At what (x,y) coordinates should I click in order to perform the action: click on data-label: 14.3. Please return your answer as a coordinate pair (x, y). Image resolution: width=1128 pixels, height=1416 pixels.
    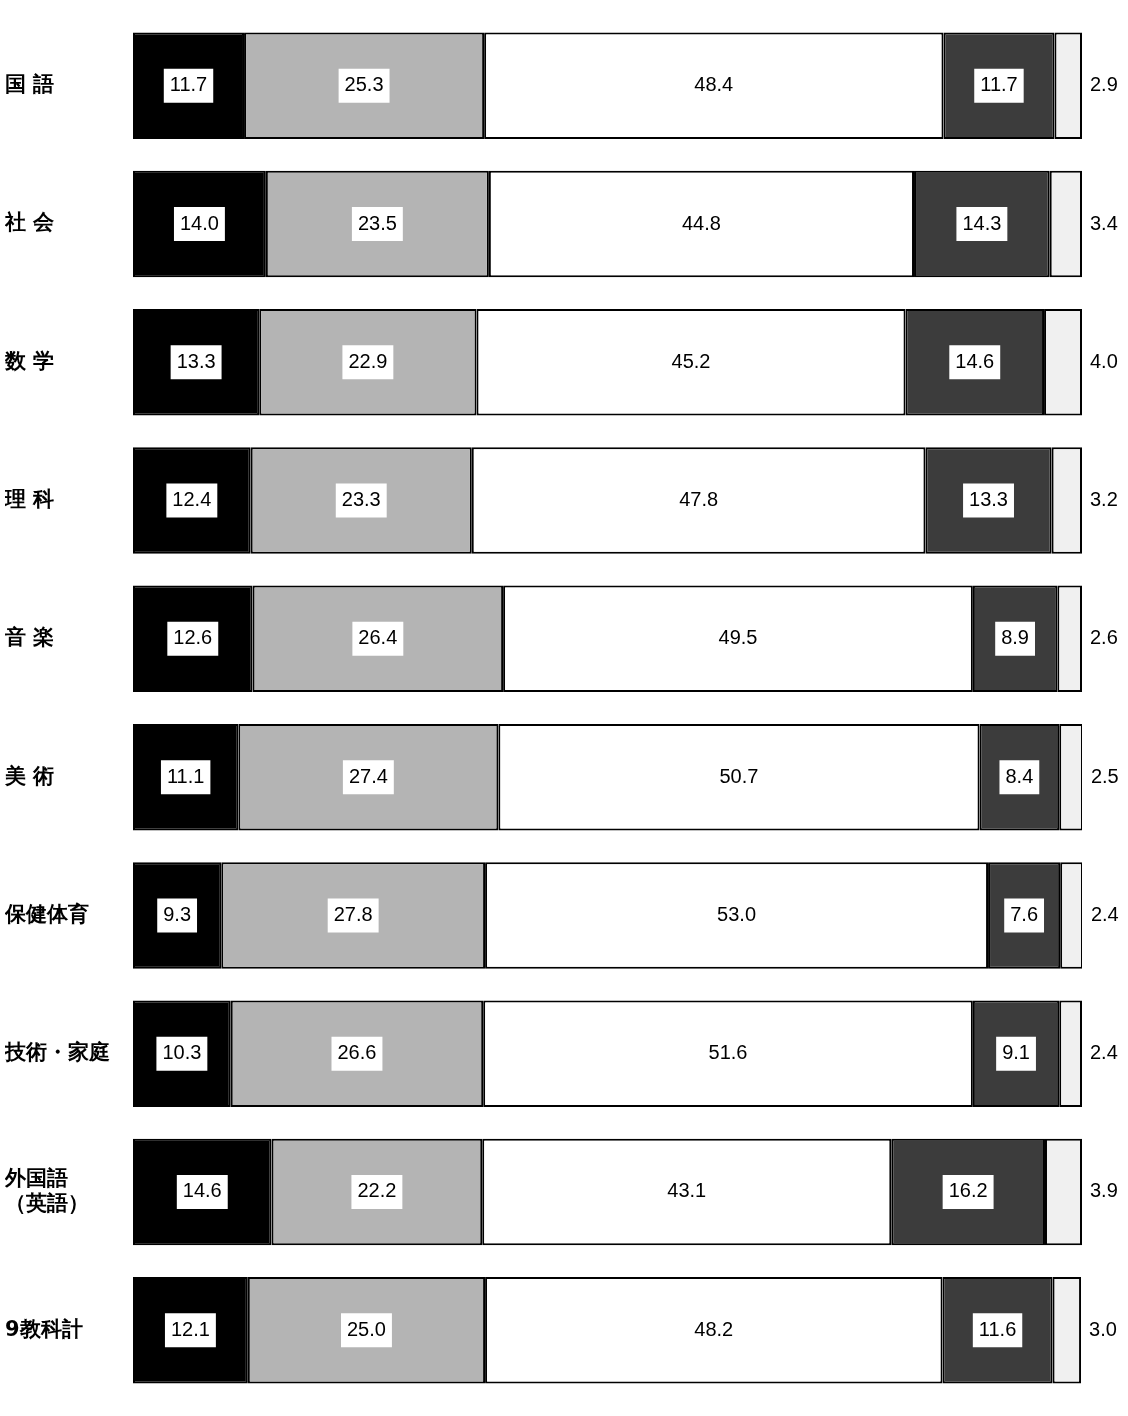
    Looking at the image, I should click on (982, 222).